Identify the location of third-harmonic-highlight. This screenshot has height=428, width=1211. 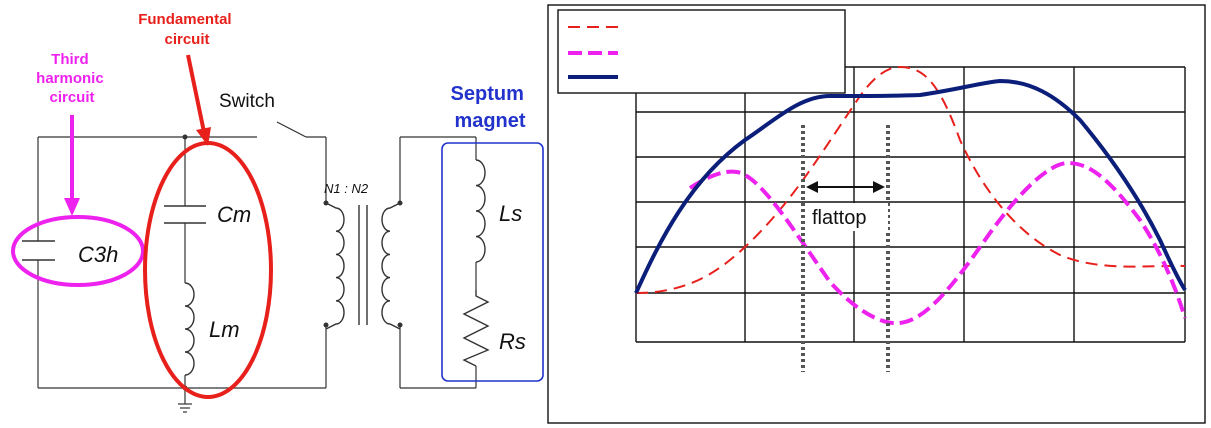
(78, 251).